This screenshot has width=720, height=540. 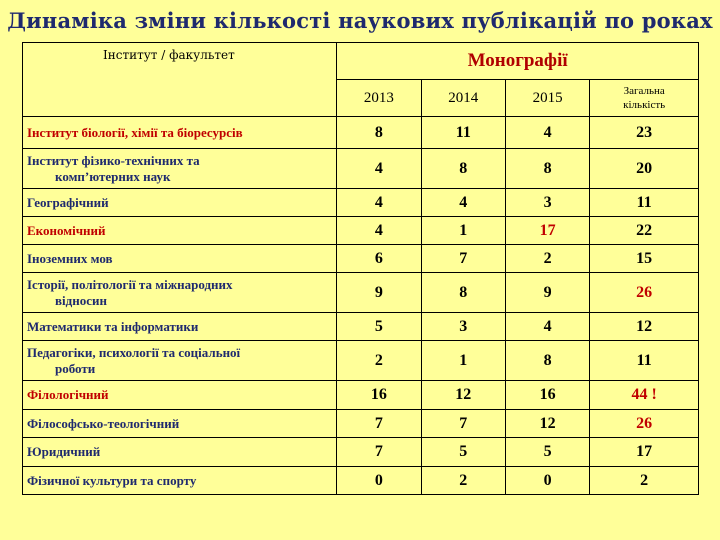 What do you see at coordinates (68, 394) in the screenshot?
I see `row-name-line1: Філологічний` at bounding box center [68, 394].